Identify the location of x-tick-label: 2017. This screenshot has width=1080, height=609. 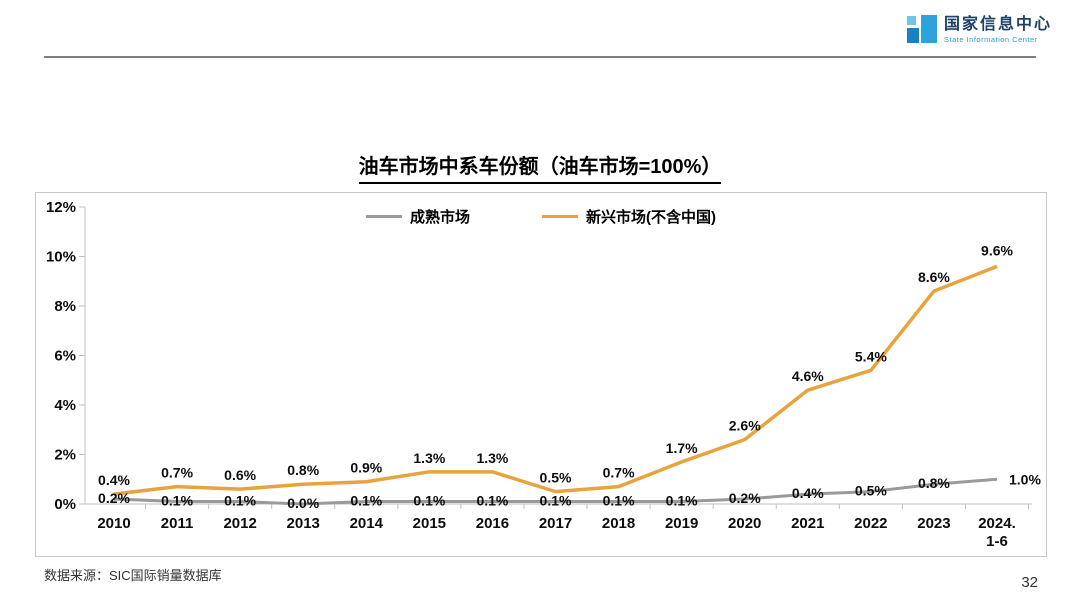
(555, 523).